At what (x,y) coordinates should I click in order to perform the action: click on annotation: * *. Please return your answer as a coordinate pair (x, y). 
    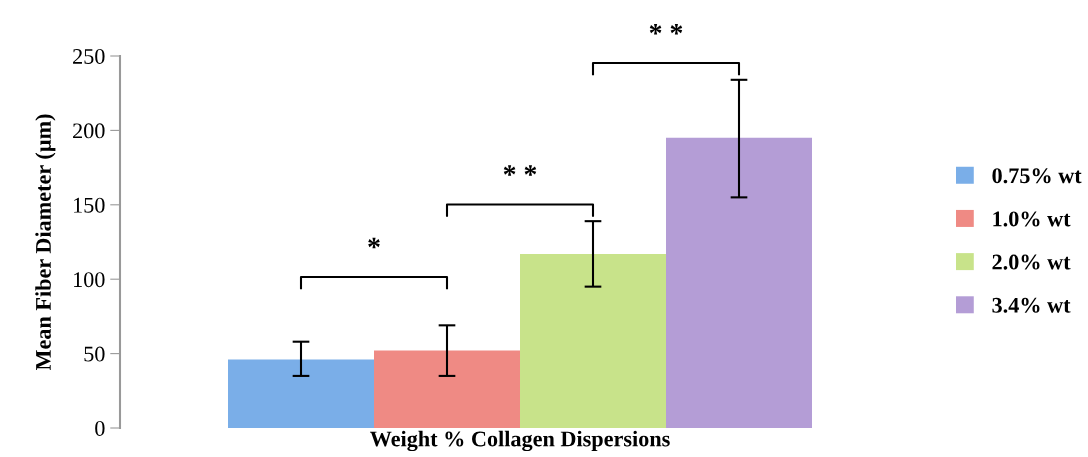
    Looking at the image, I should click on (520, 170).